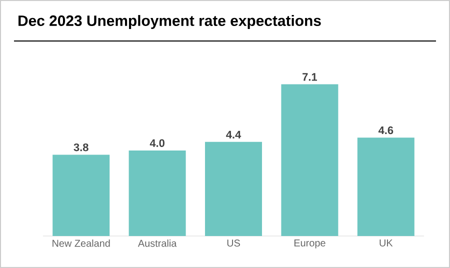 Image resolution: width=450 pixels, height=268 pixels. Describe the element at coordinates (386, 243) in the screenshot. I see `x-tick-label: UK` at that location.